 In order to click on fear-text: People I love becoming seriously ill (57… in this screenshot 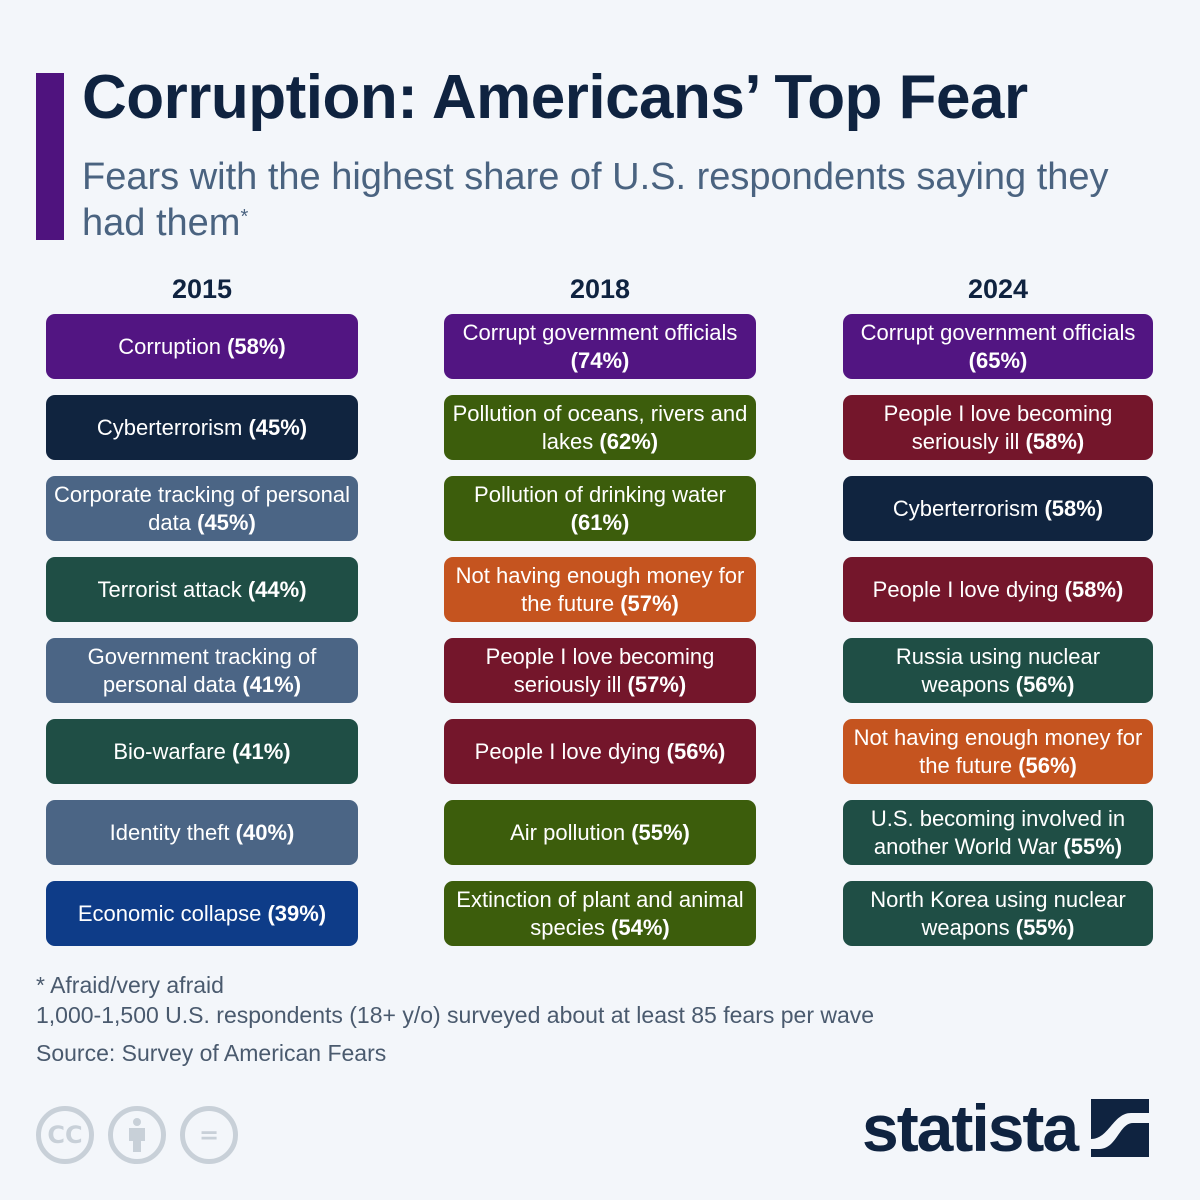, I will do `click(600, 671)`.